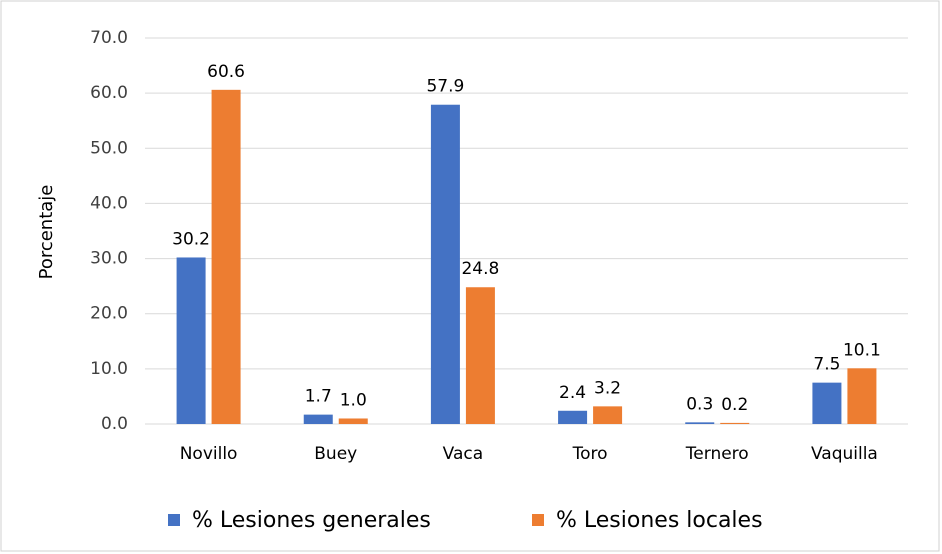 This screenshot has height=554, width=942. What do you see at coordinates (699, 404) in the screenshot?
I see `value-label: 0.3` at bounding box center [699, 404].